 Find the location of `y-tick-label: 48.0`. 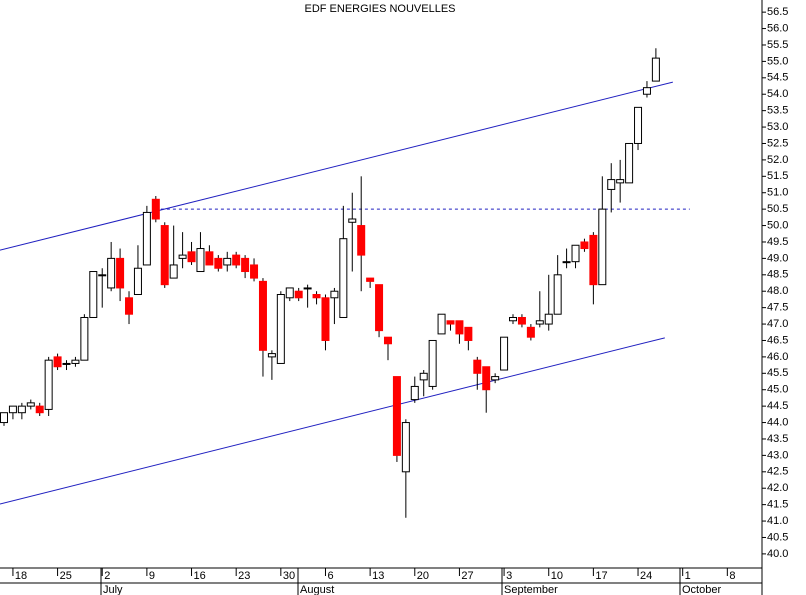

y-tick-label: 48.0 is located at coordinates (777, 291).